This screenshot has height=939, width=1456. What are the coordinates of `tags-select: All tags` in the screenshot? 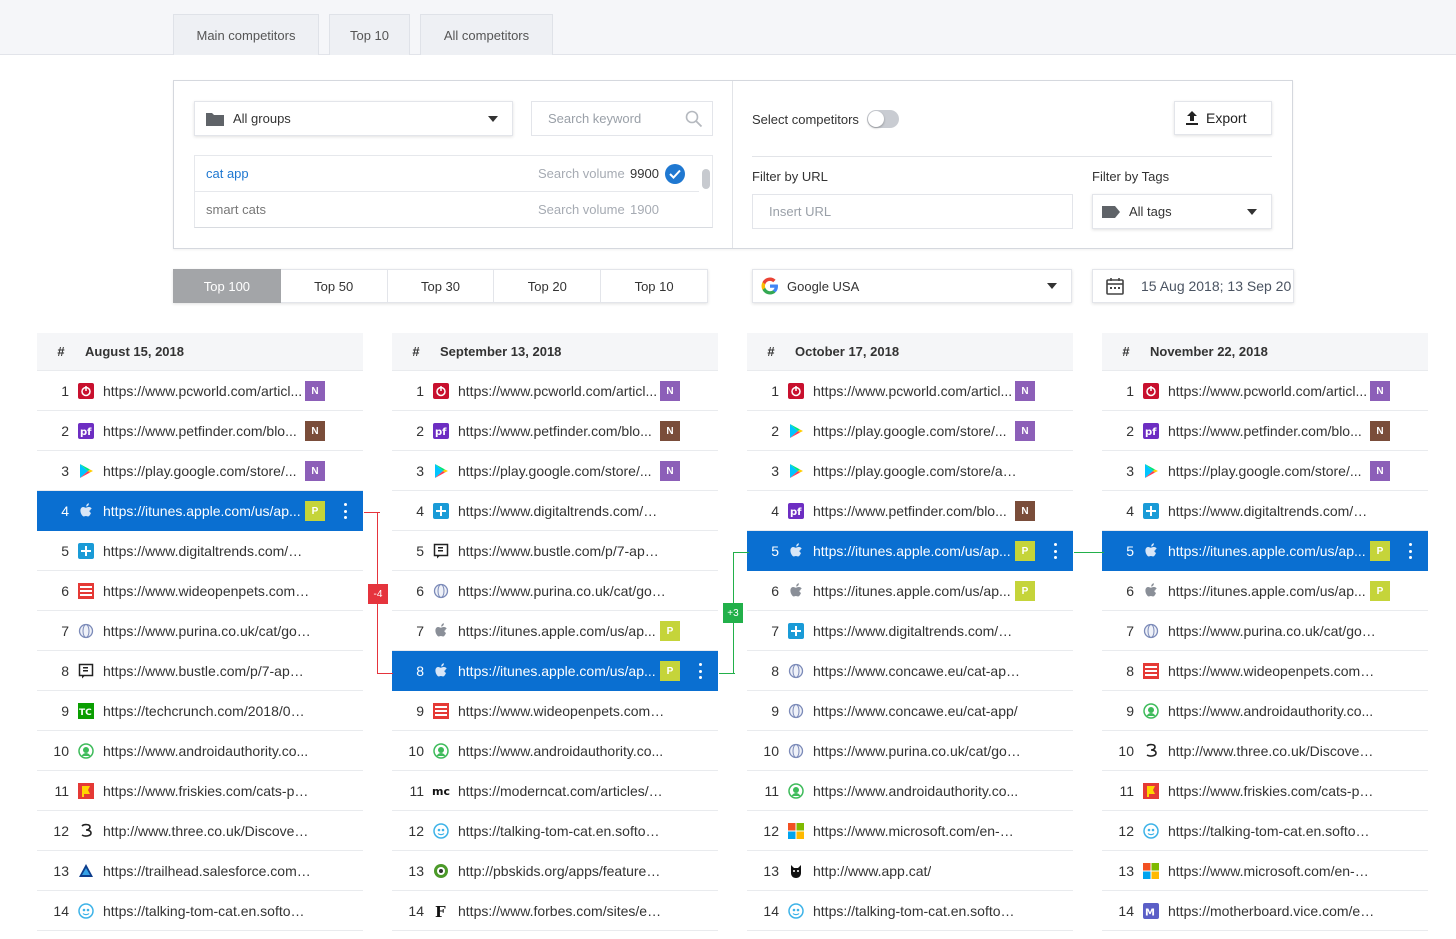 It's located at (1182, 211).